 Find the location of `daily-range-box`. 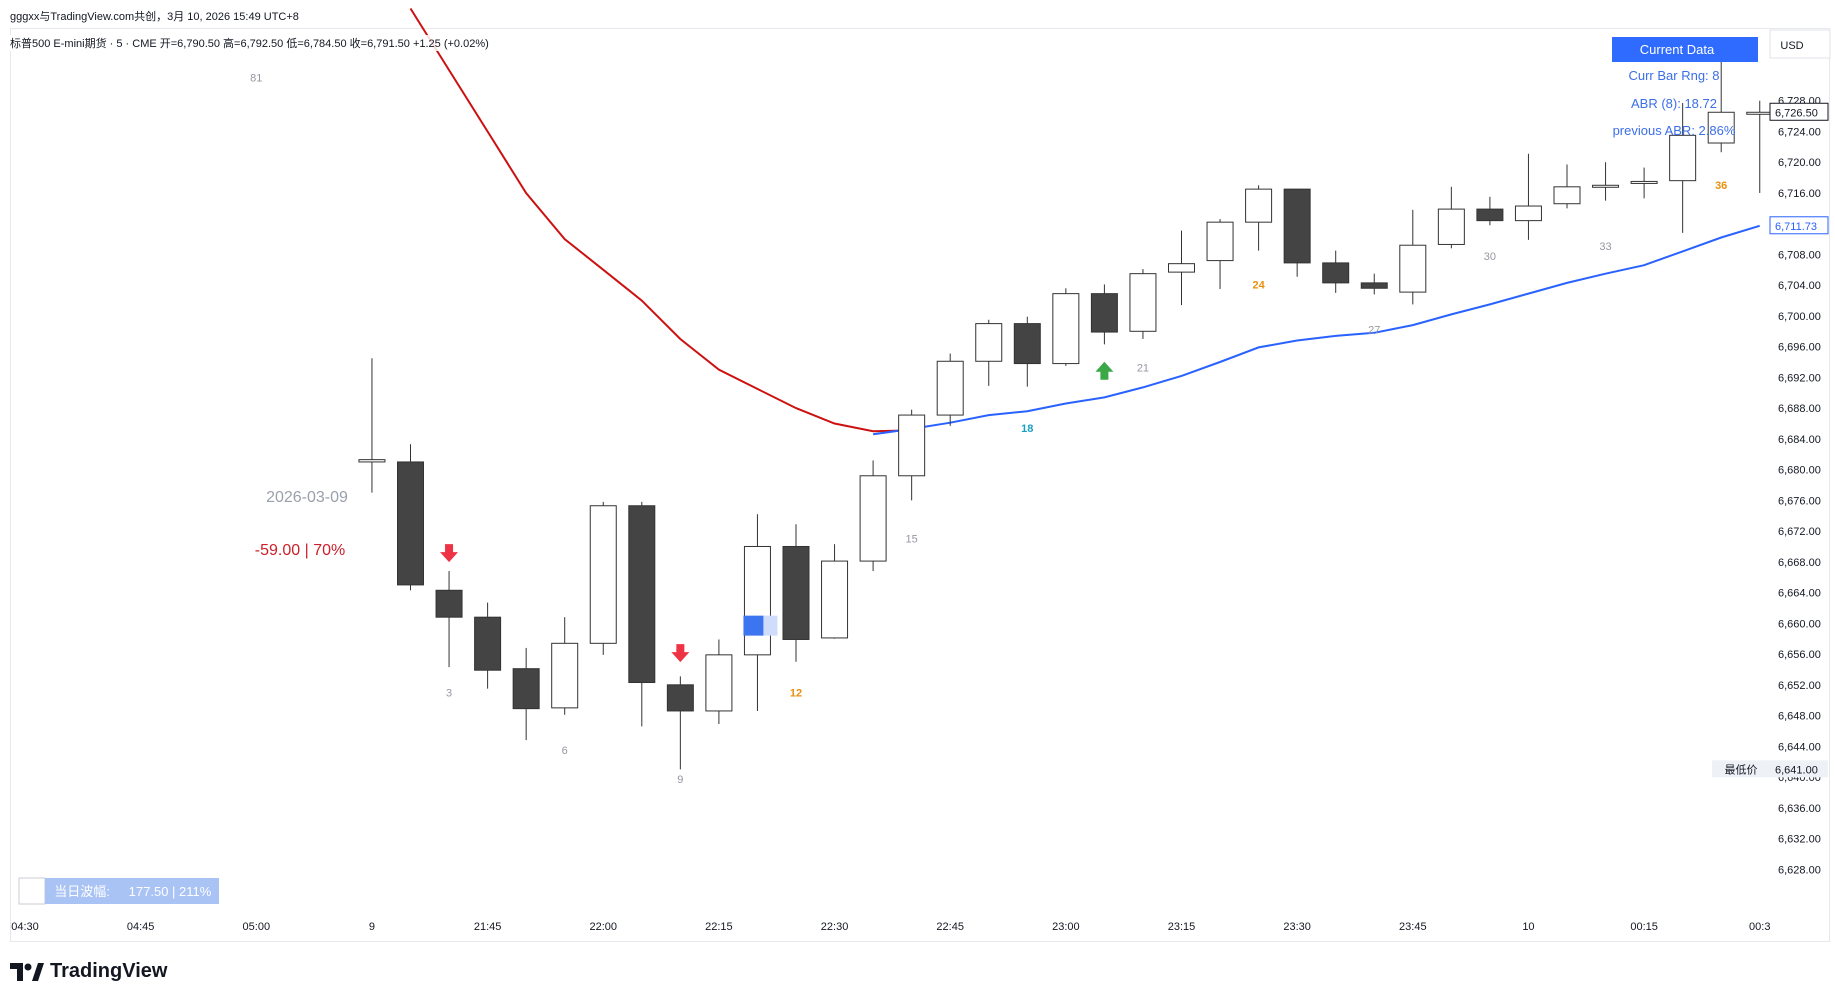

daily-range-box is located at coordinates (132, 891).